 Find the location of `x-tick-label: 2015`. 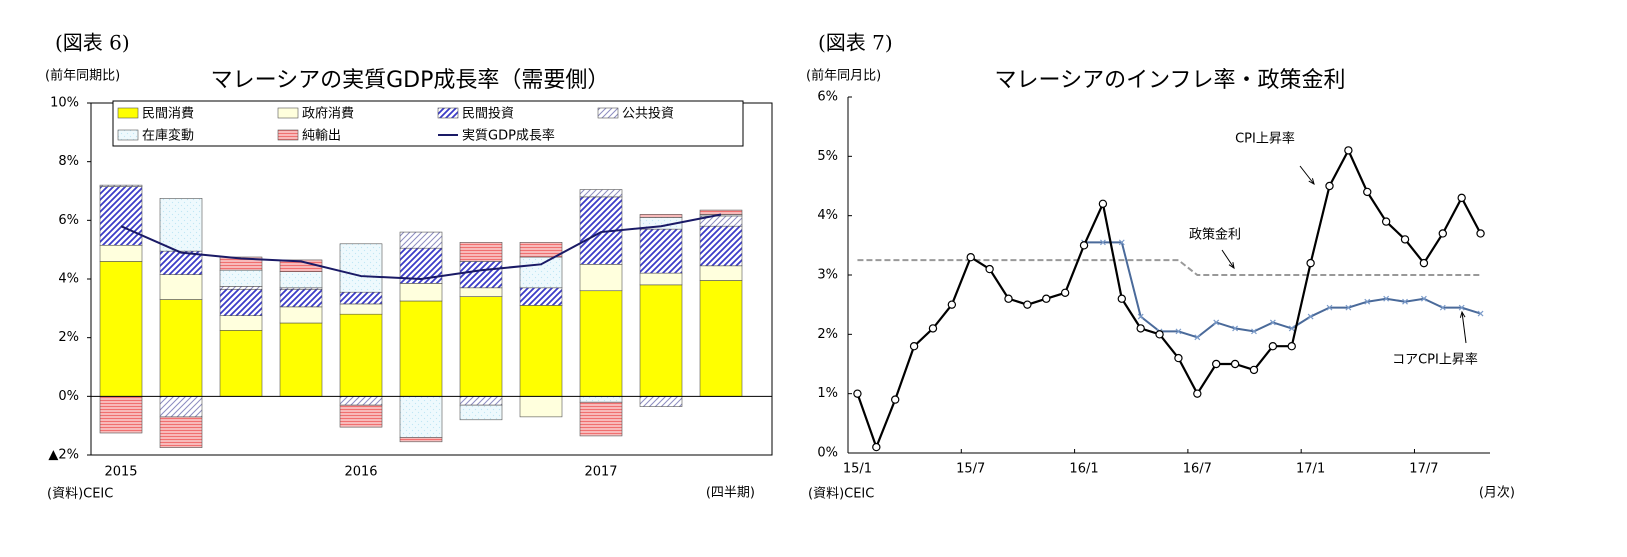

x-tick-label: 2015 is located at coordinates (120, 472).